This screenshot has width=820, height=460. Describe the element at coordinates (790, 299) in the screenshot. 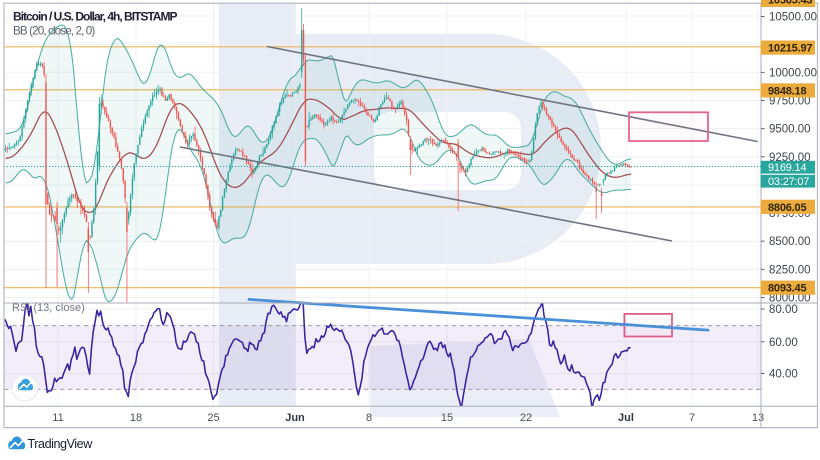

I see `svg-text: 8000.00` at that location.